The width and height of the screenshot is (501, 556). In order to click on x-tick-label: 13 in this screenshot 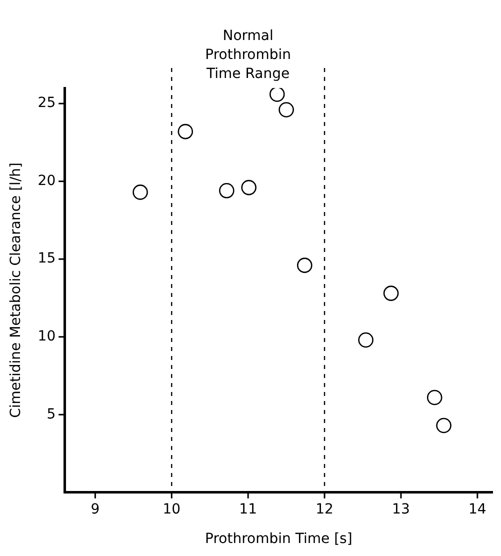, I will do `click(401, 509)`.